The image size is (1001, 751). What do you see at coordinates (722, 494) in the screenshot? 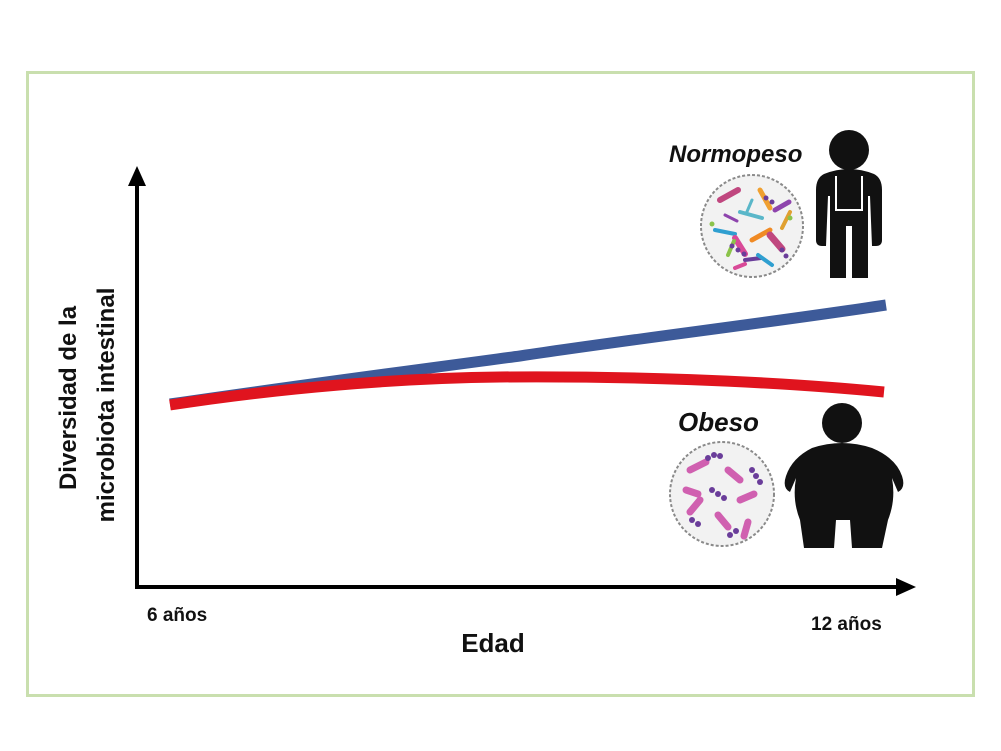
I see `low-diversity-microbiota-icon` at bounding box center [722, 494].